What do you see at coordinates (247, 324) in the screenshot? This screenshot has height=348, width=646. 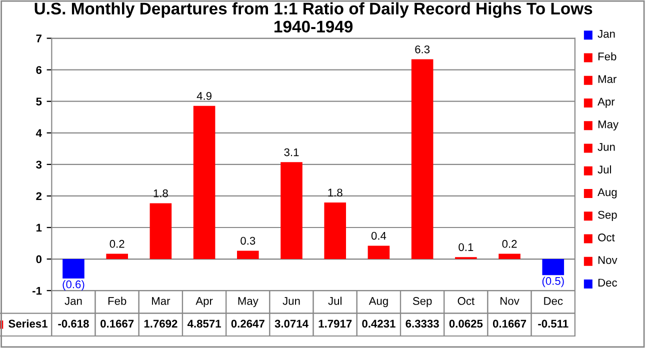 I see `data-label: 0.2647` at bounding box center [247, 324].